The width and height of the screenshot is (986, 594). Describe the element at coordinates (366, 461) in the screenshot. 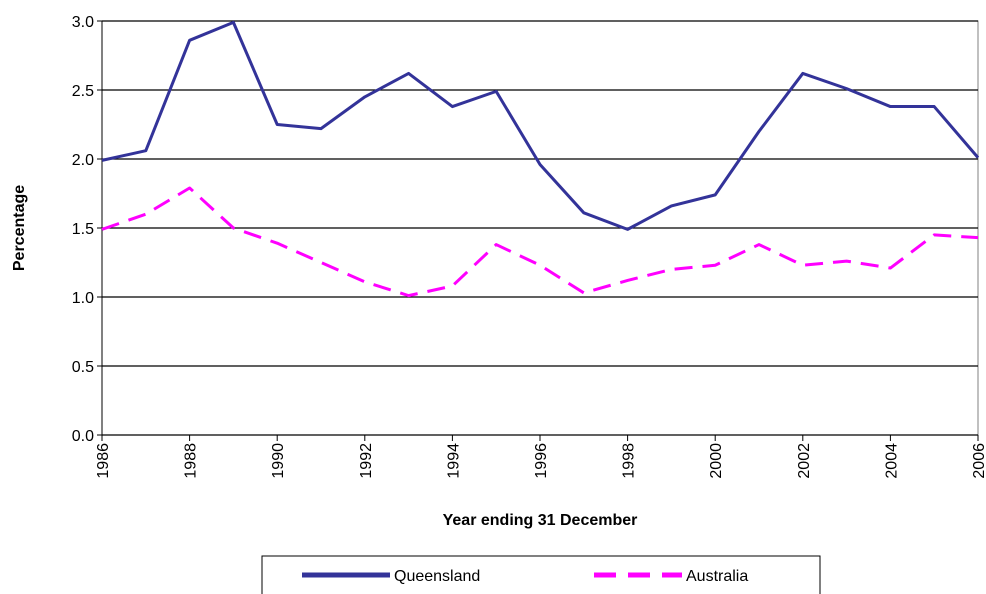

I see `x-tick-label: 1992` at that location.